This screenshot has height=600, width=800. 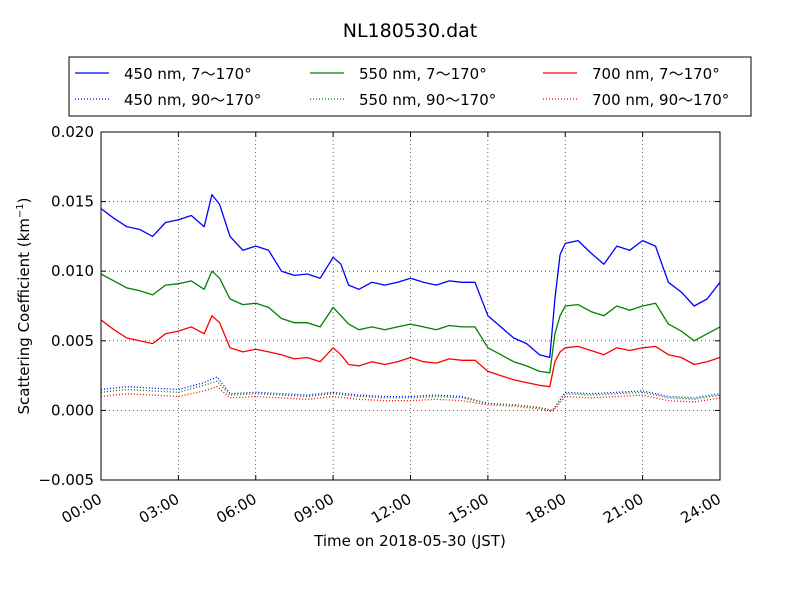 What do you see at coordinates (24, 316) in the screenshot?
I see `y-axis-label-main: Scattering Coefficient (km` at bounding box center [24, 316].